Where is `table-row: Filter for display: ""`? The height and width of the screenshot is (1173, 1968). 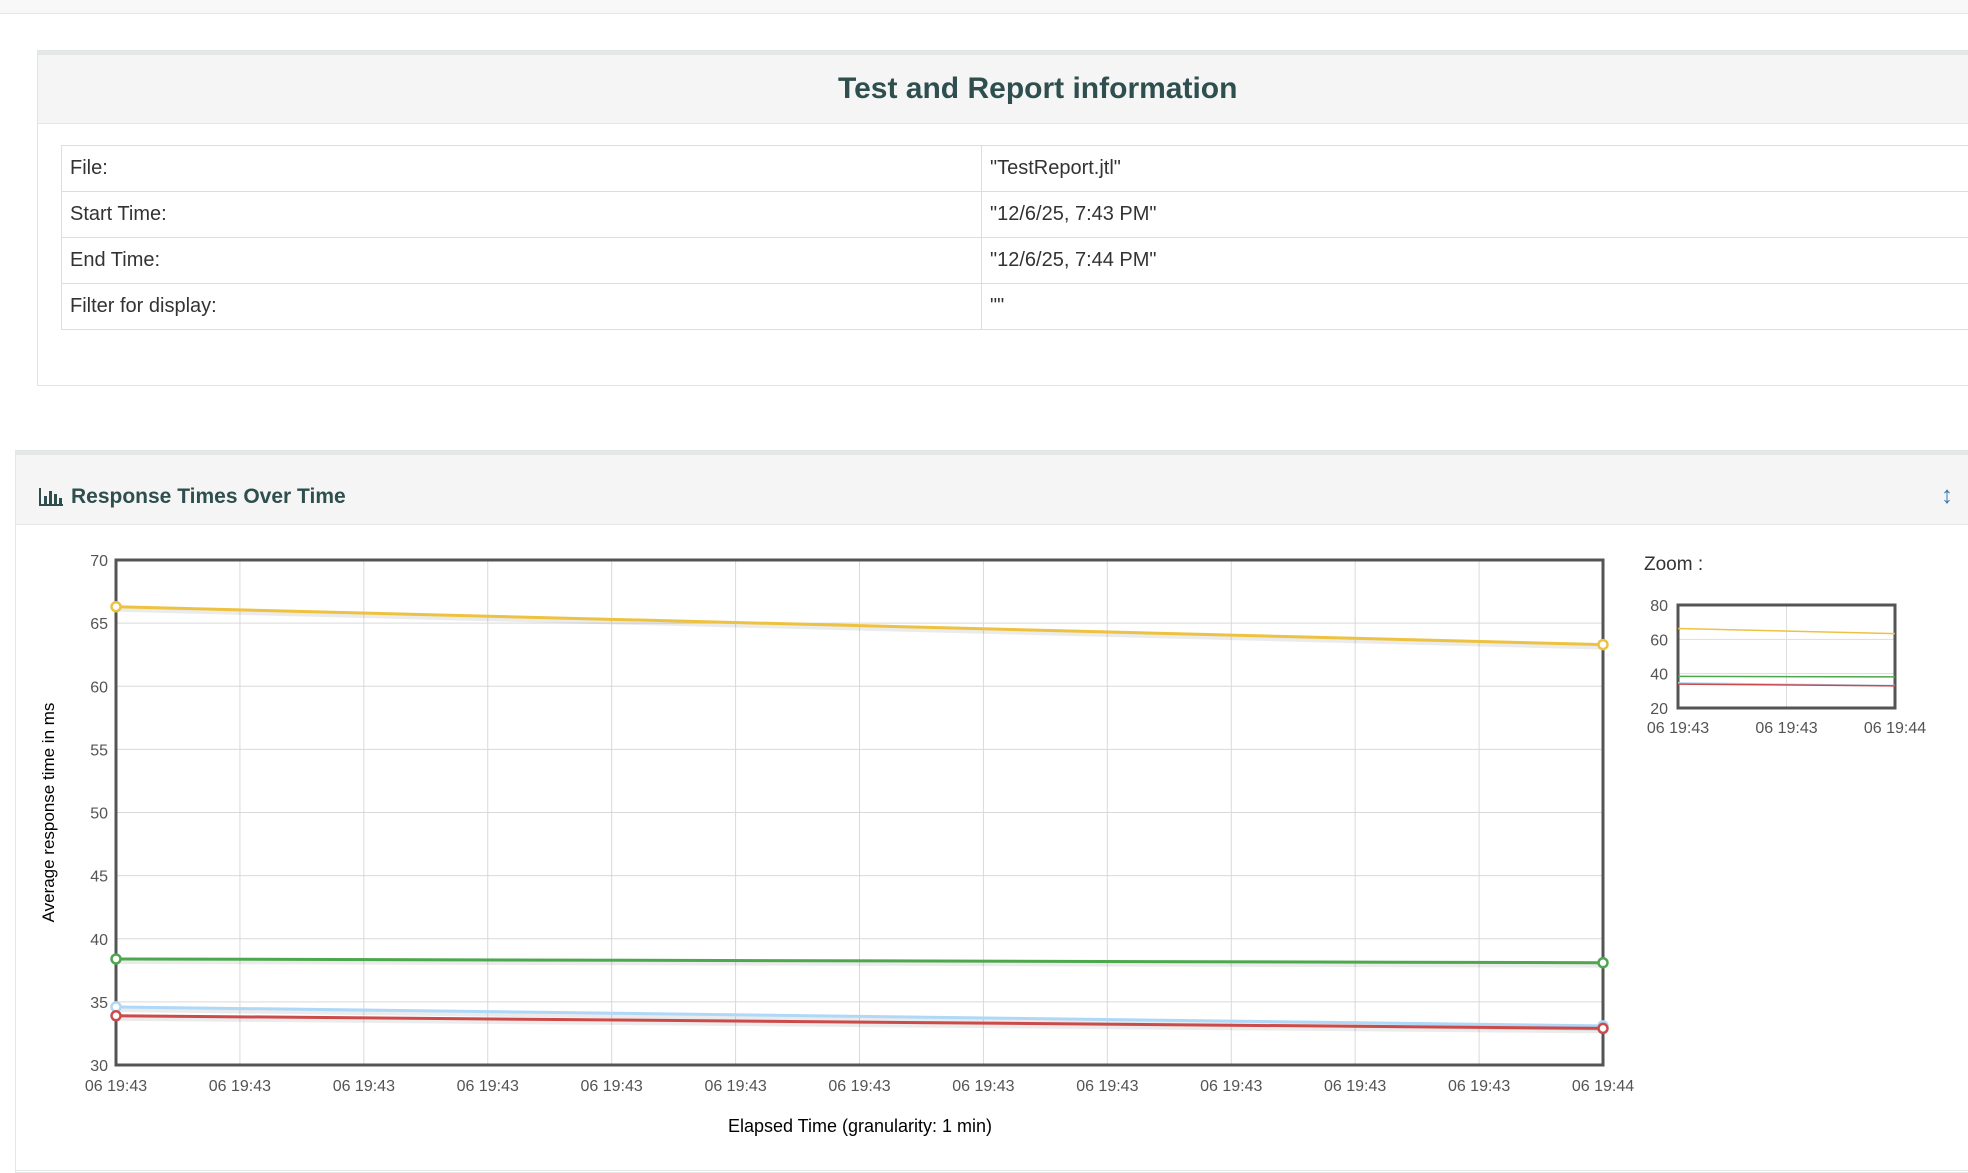 table-row: Filter for display: "" is located at coordinates (1014, 306).